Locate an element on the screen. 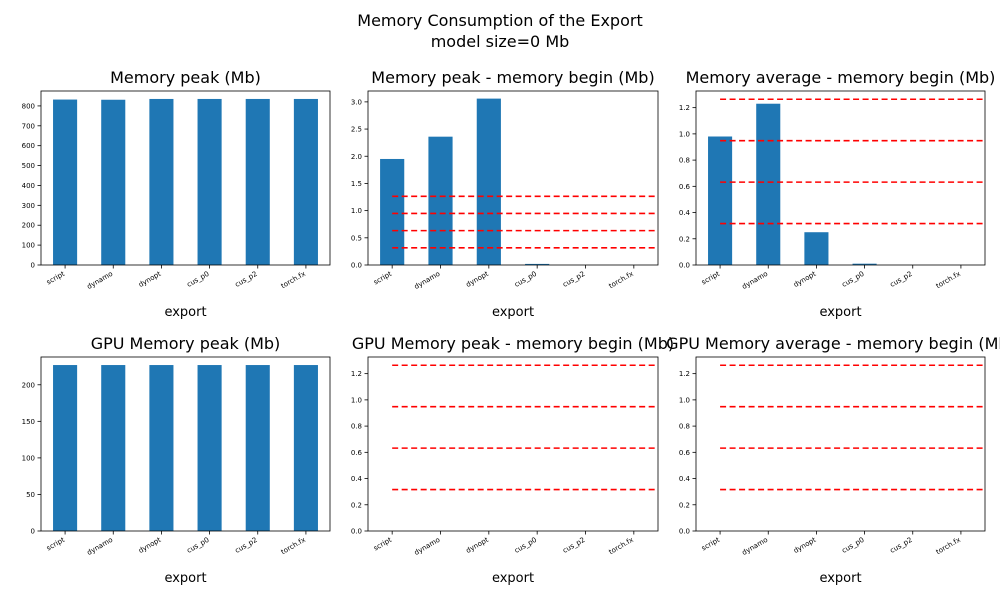  y-tick-label: 3.0 is located at coordinates (356, 102).